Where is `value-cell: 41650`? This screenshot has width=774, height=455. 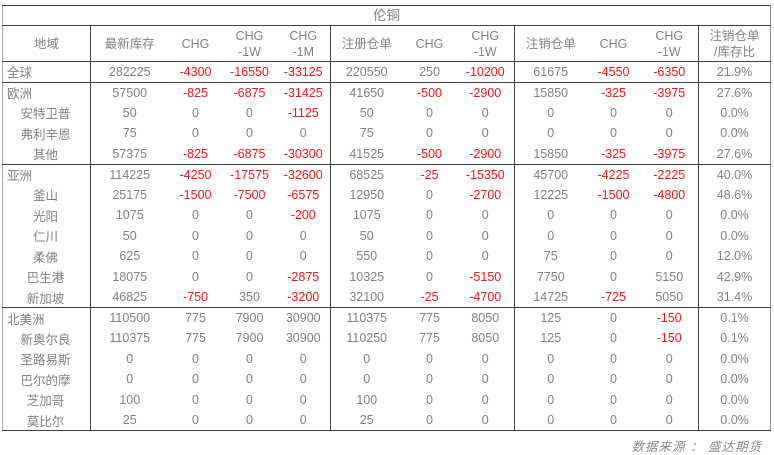
value-cell: 41650 is located at coordinates (366, 92).